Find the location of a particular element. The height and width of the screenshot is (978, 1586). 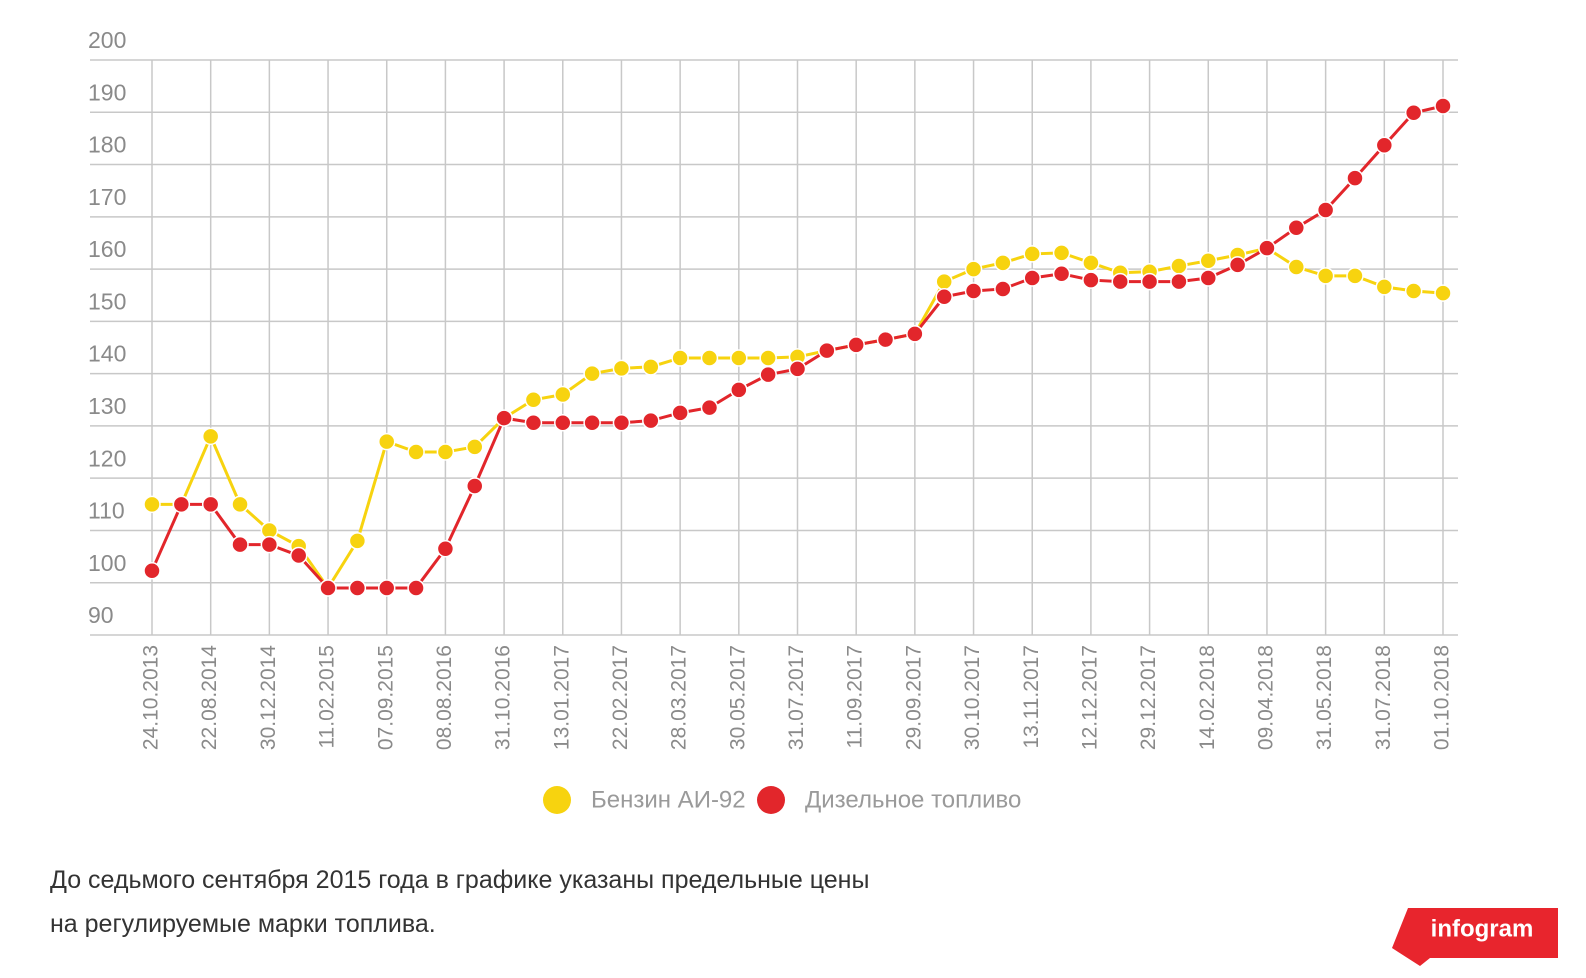

logo-shape is located at coordinates (1475, 937).